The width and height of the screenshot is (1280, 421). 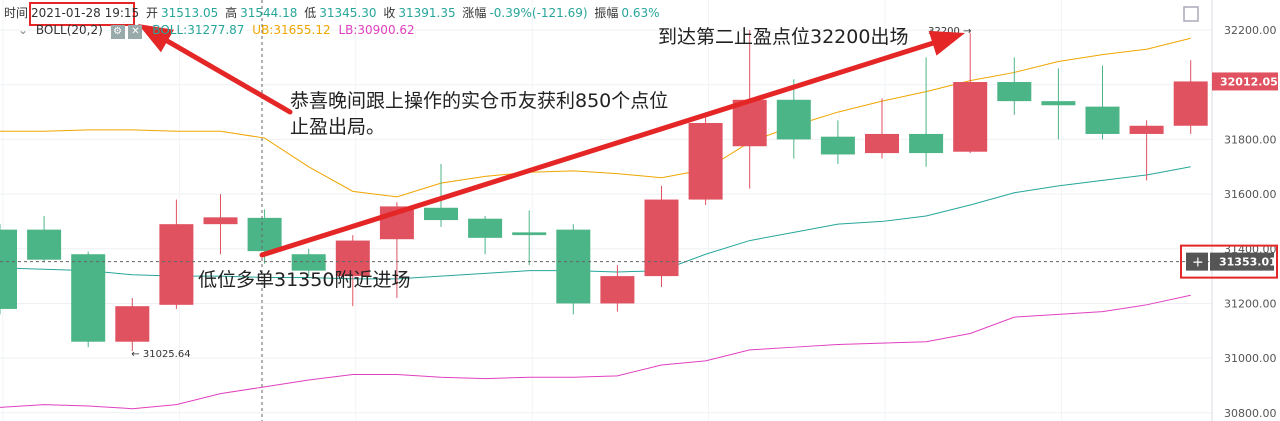 What do you see at coordinates (1250, 139) in the screenshot?
I see `price-tick-label: 31800.00` at bounding box center [1250, 139].